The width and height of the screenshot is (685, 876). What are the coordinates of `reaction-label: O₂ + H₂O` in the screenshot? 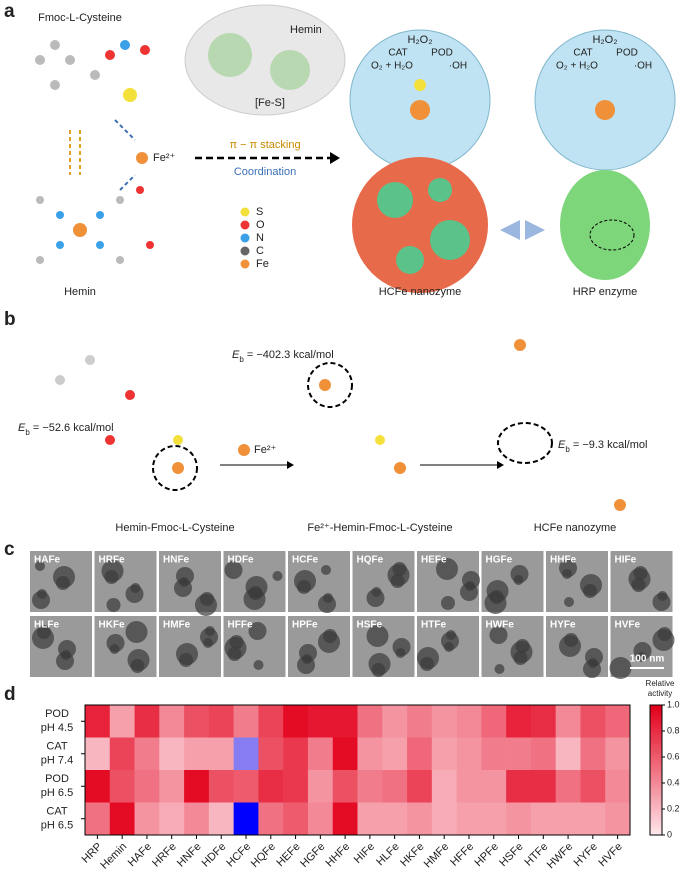 It's located at (577, 66).